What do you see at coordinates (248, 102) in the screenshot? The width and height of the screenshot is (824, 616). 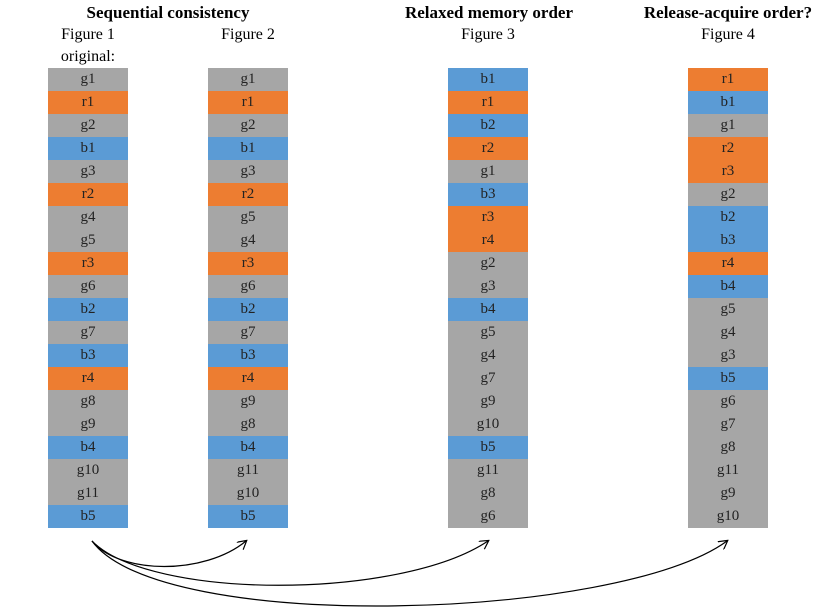 I see `figure-2-cell-r1: r1` at bounding box center [248, 102].